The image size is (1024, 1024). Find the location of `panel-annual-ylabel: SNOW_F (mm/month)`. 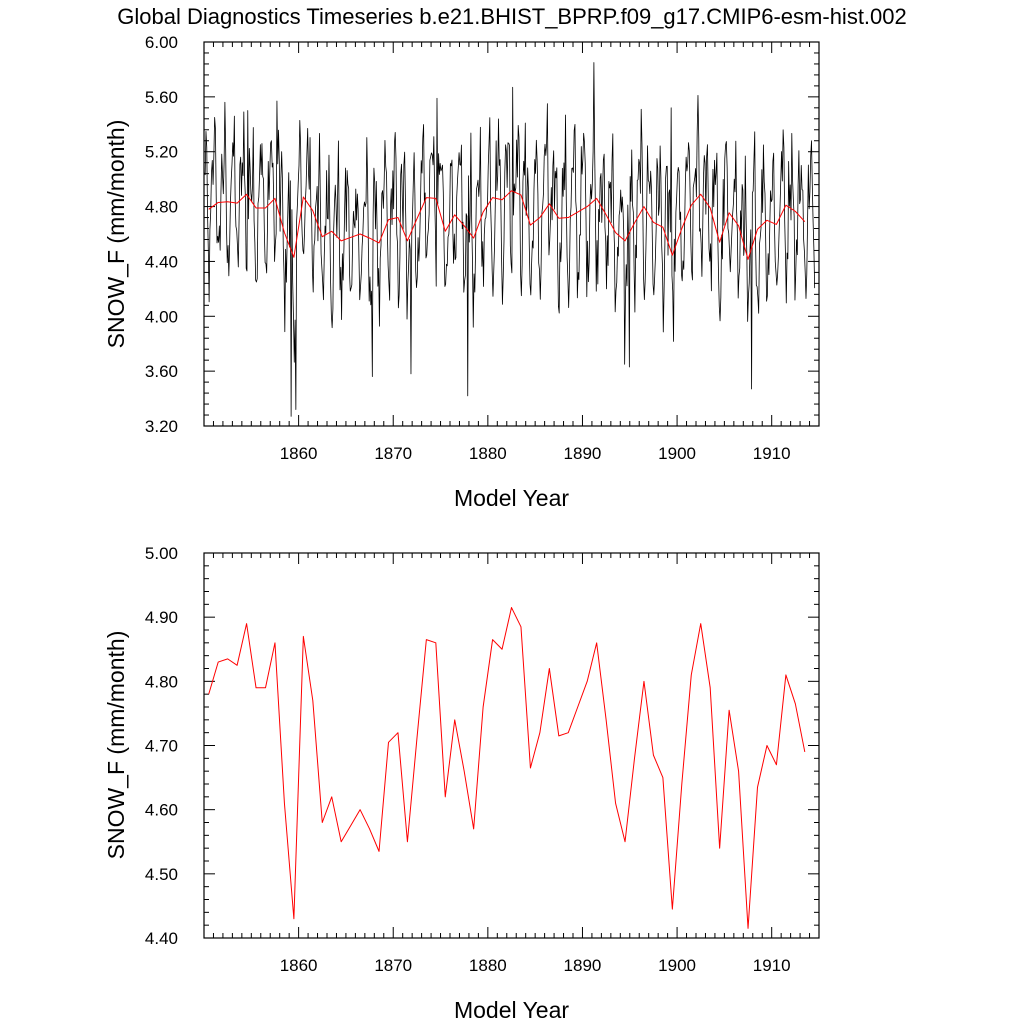

panel-annual-ylabel: SNOW_F (mm/month) is located at coordinates (116, 745).